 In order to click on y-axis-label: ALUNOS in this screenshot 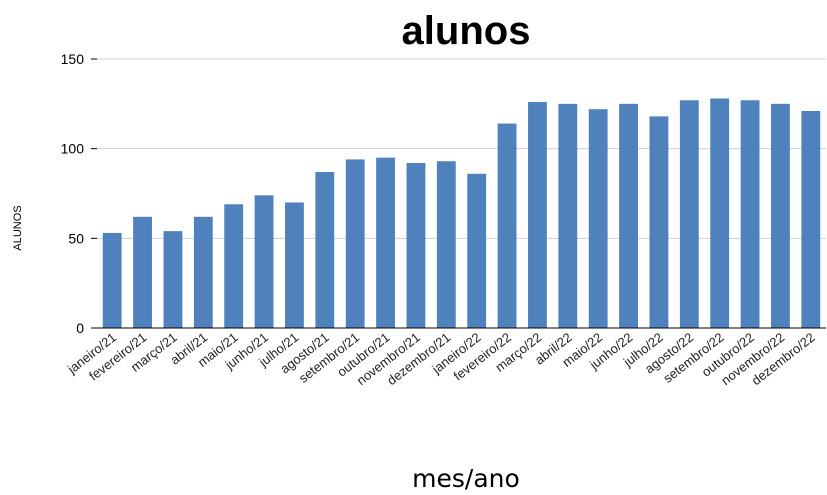, I will do `click(18, 227)`.